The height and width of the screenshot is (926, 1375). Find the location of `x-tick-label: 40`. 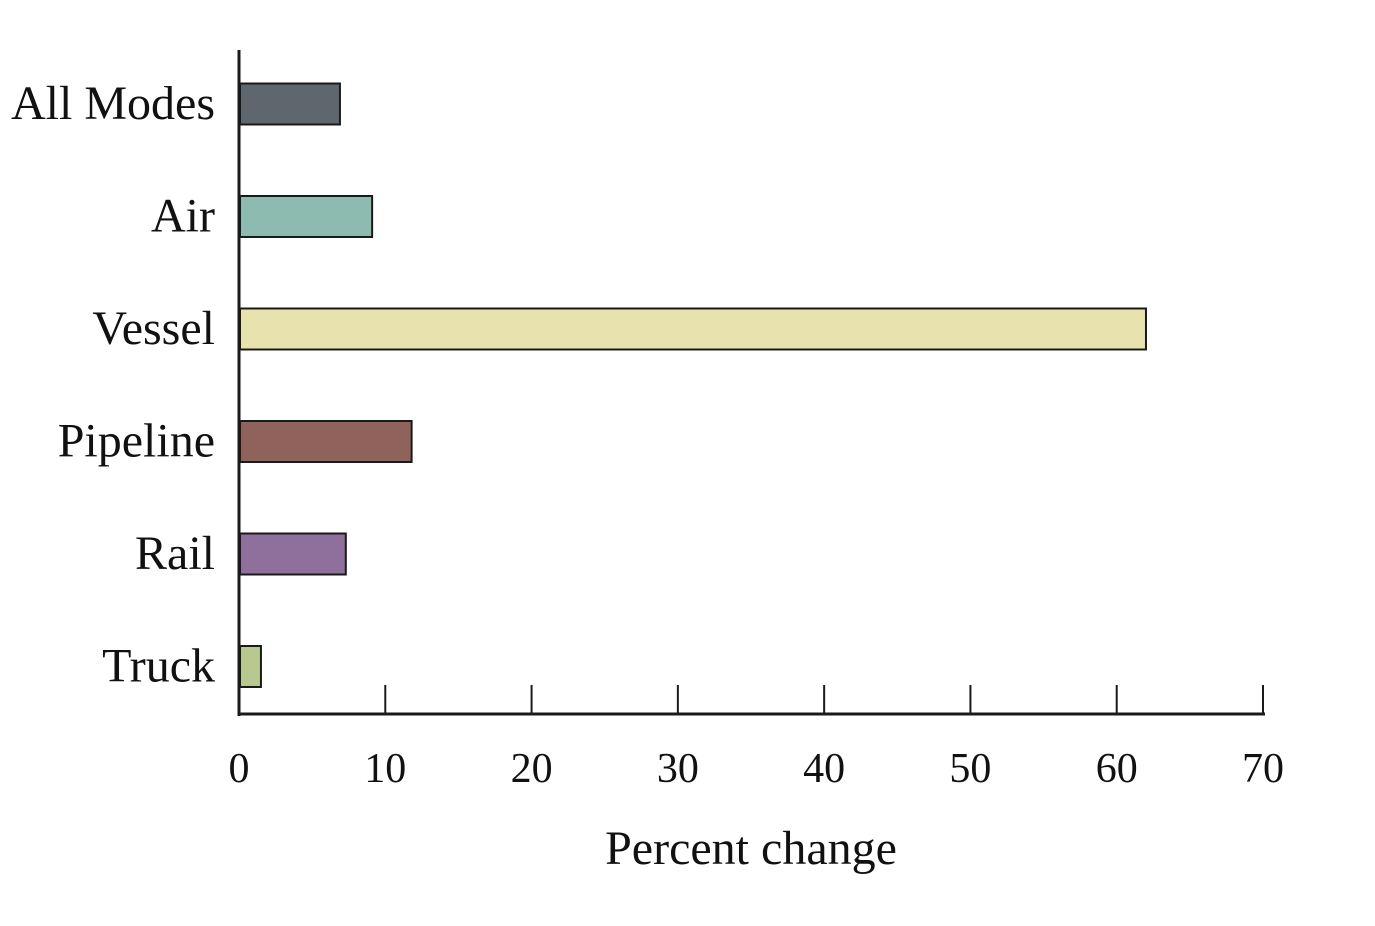

x-tick-label: 40 is located at coordinates (824, 769).